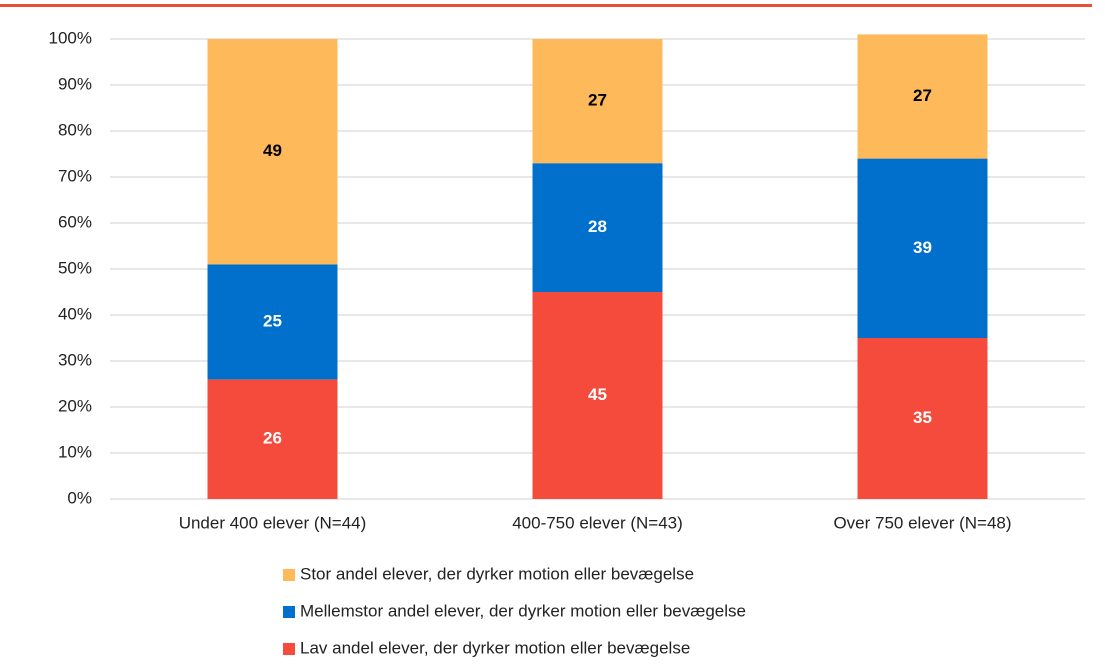 The width and height of the screenshot is (1105, 664). I want to click on y-tick-label: 30%, so click(75, 359).